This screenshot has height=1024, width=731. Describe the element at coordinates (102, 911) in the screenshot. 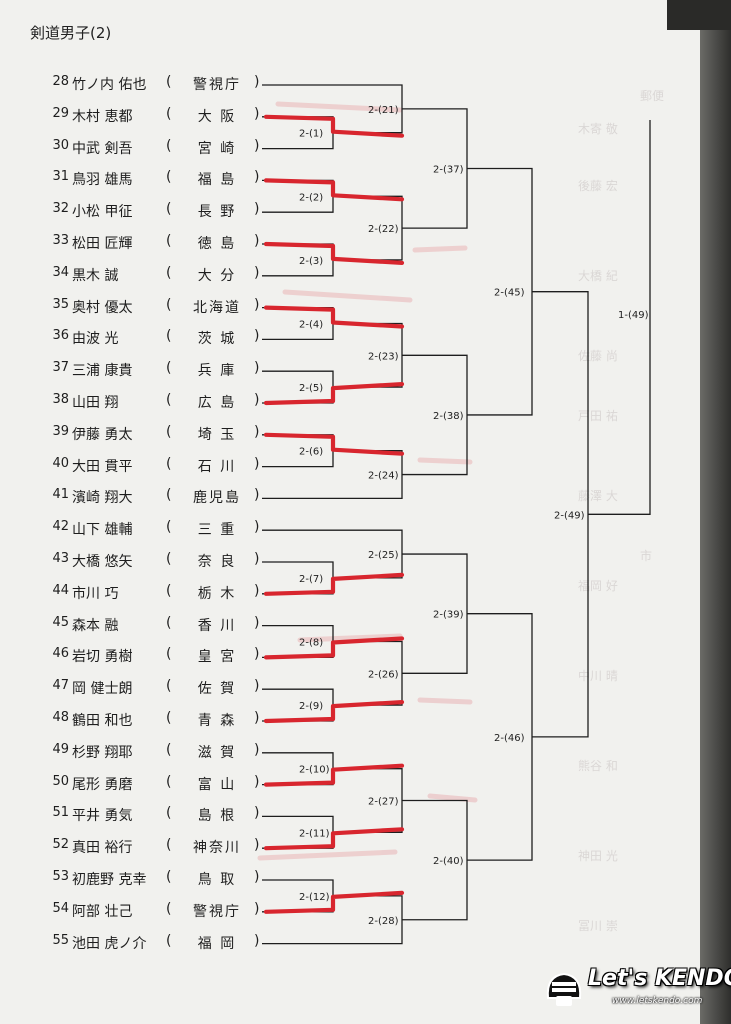

I see `entry-name: 阿部 壮己` at that location.